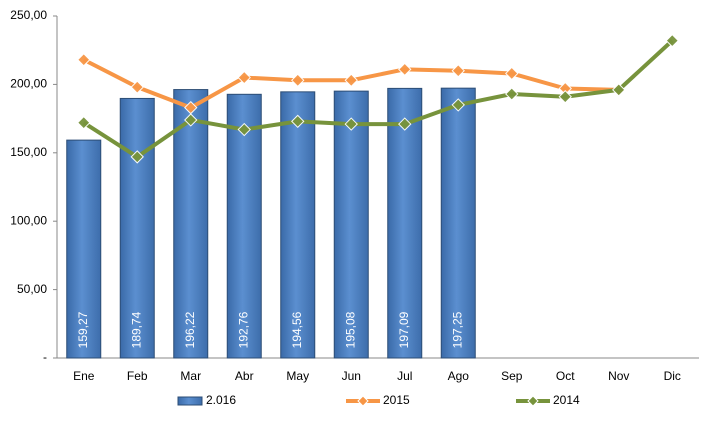 The image size is (718, 426). I want to click on value-label: 197,09, so click(404, 329).